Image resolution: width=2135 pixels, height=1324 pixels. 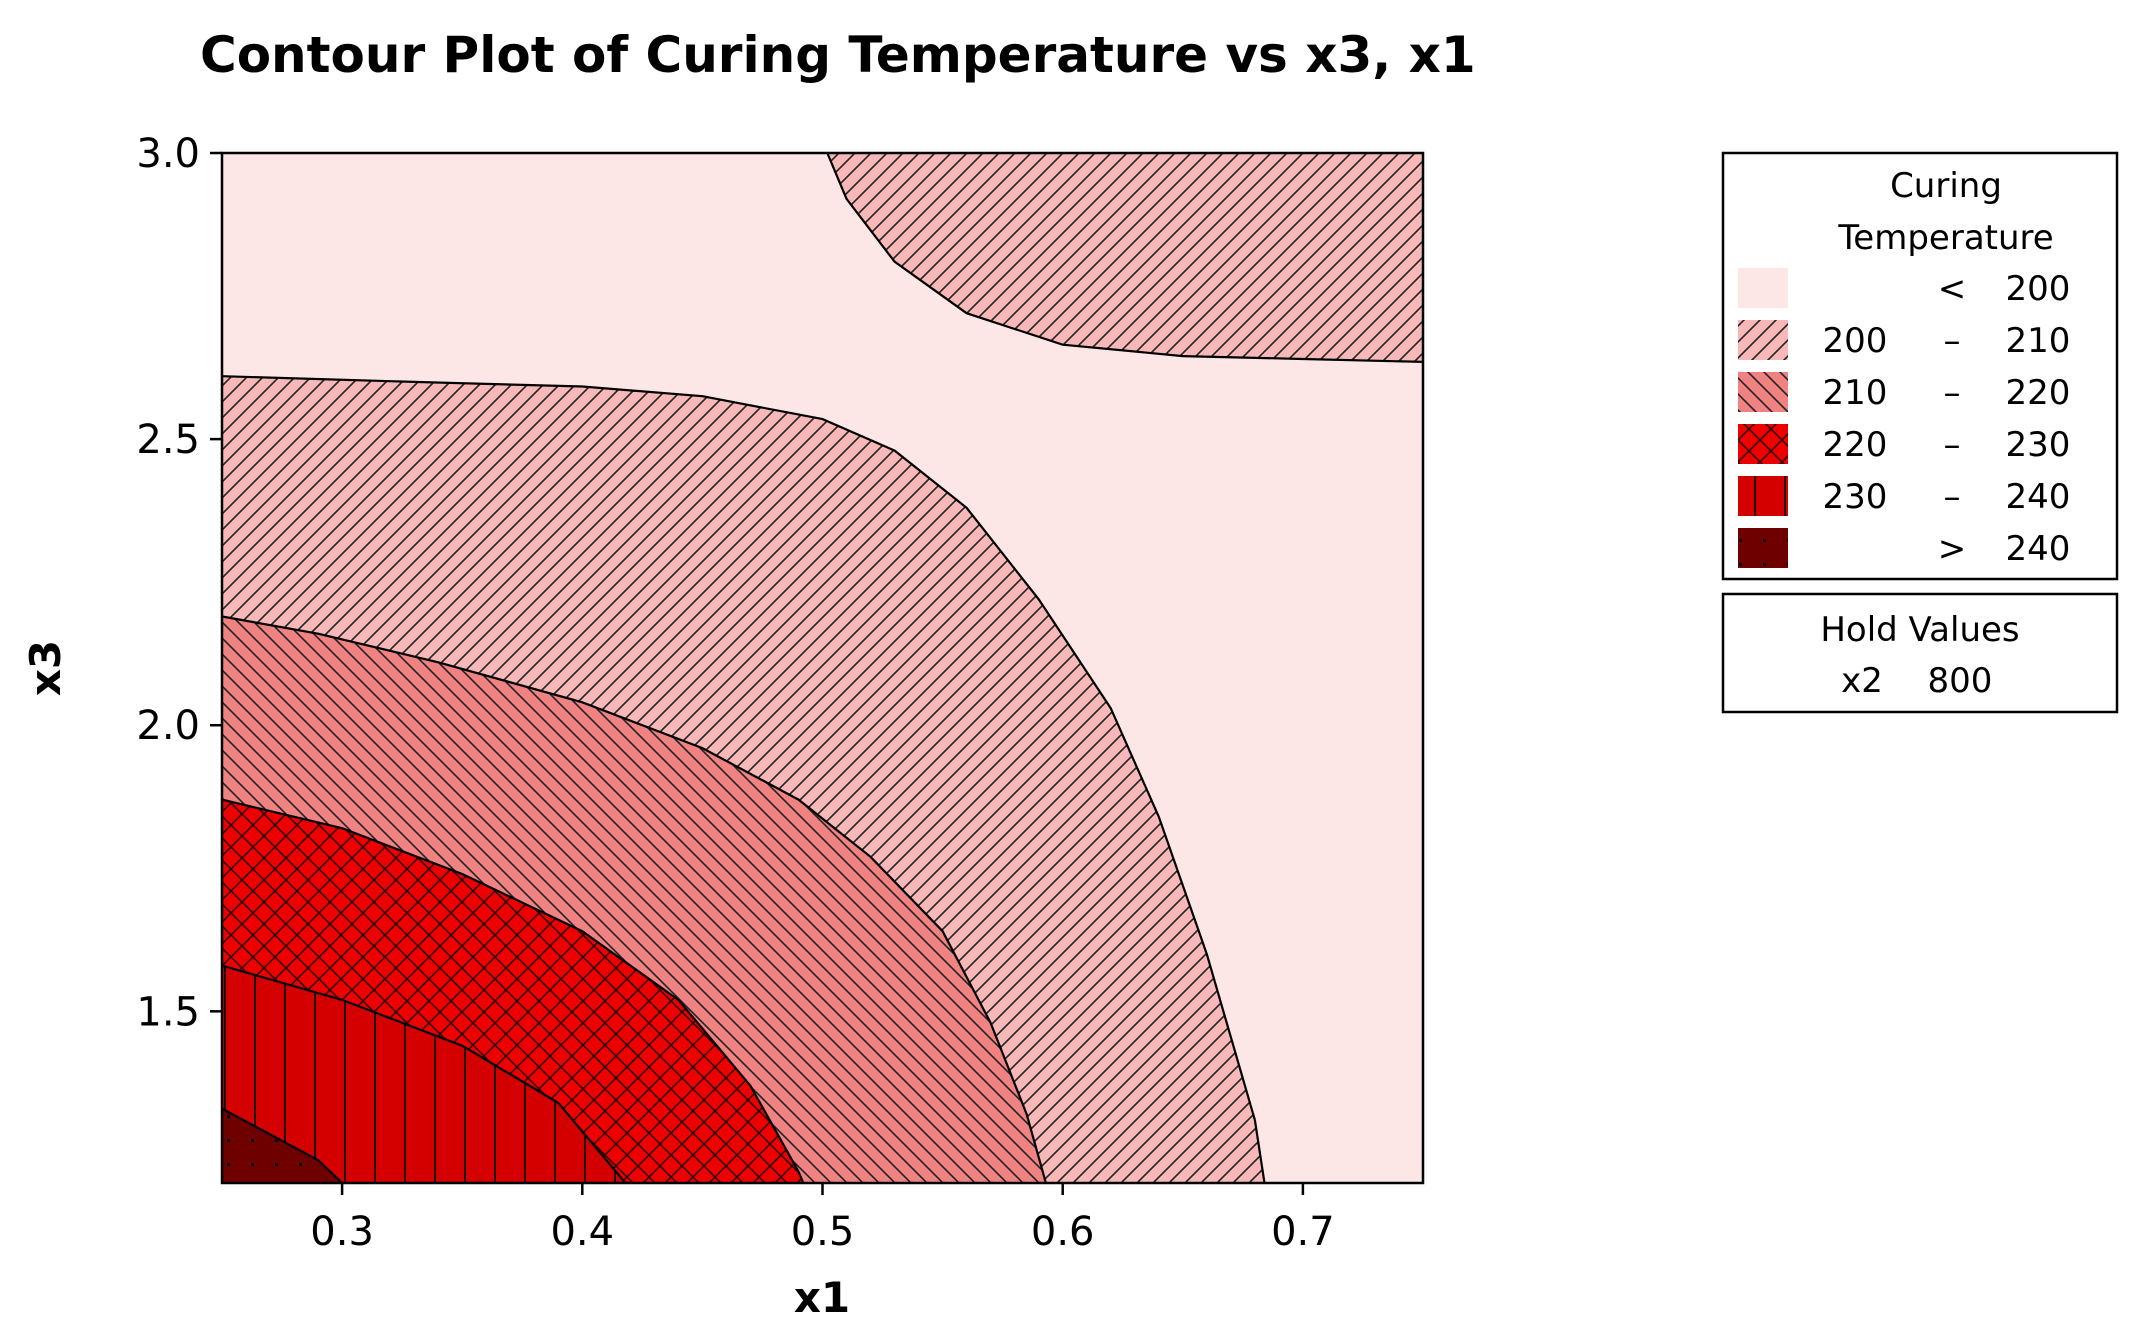 I want to click on legend-low: 200, so click(x=1855, y=341).